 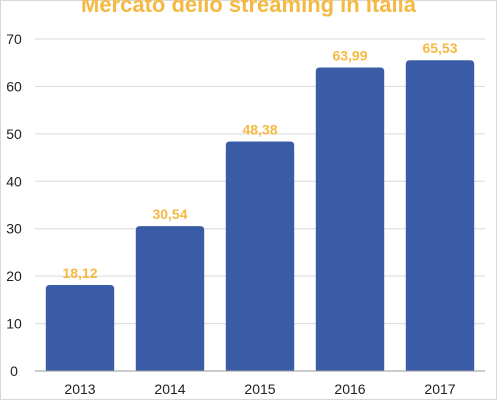 What do you see at coordinates (14, 229) in the screenshot?
I see `y-tick-label: 30` at bounding box center [14, 229].